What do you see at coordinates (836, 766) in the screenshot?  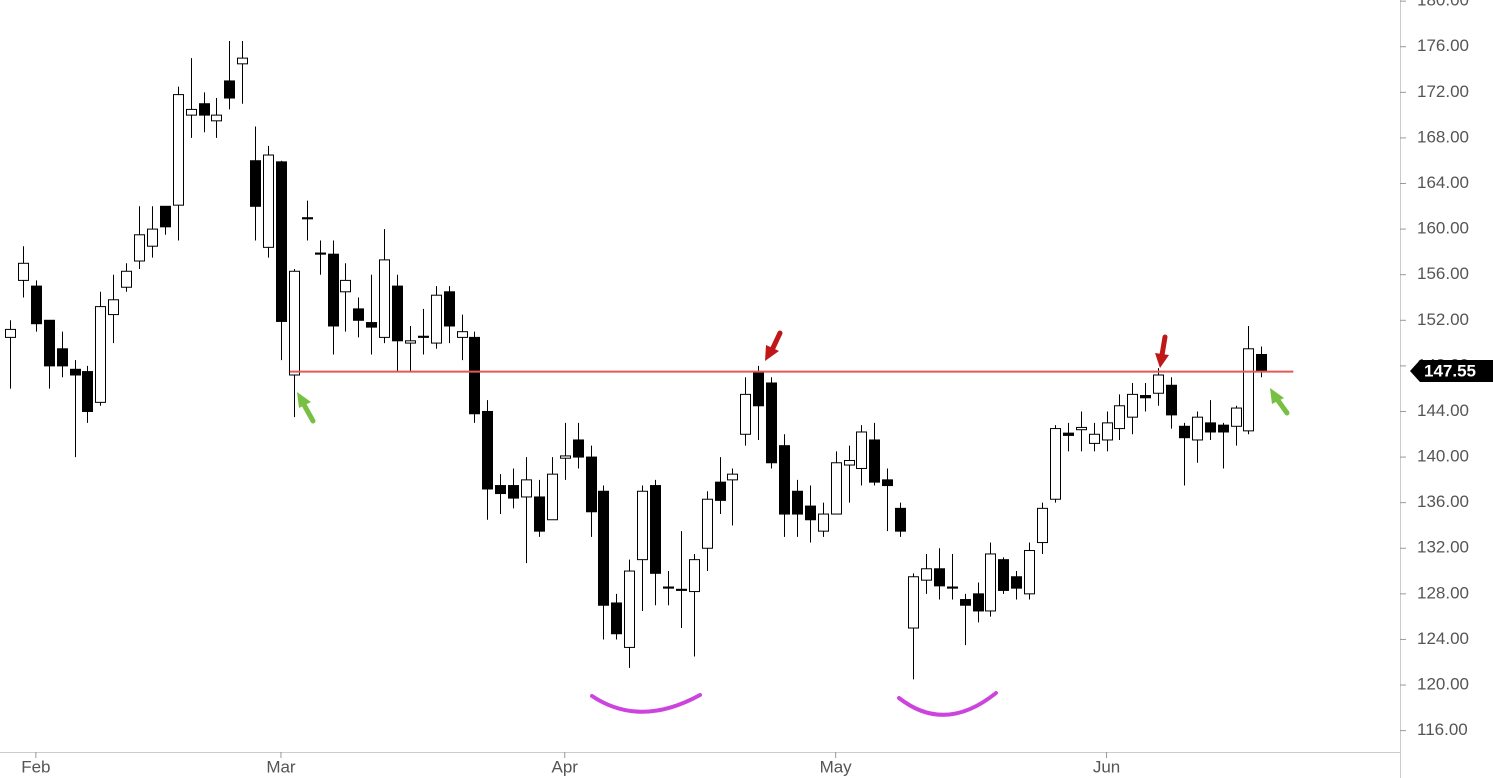 I see `x-tick-label: May` at bounding box center [836, 766].